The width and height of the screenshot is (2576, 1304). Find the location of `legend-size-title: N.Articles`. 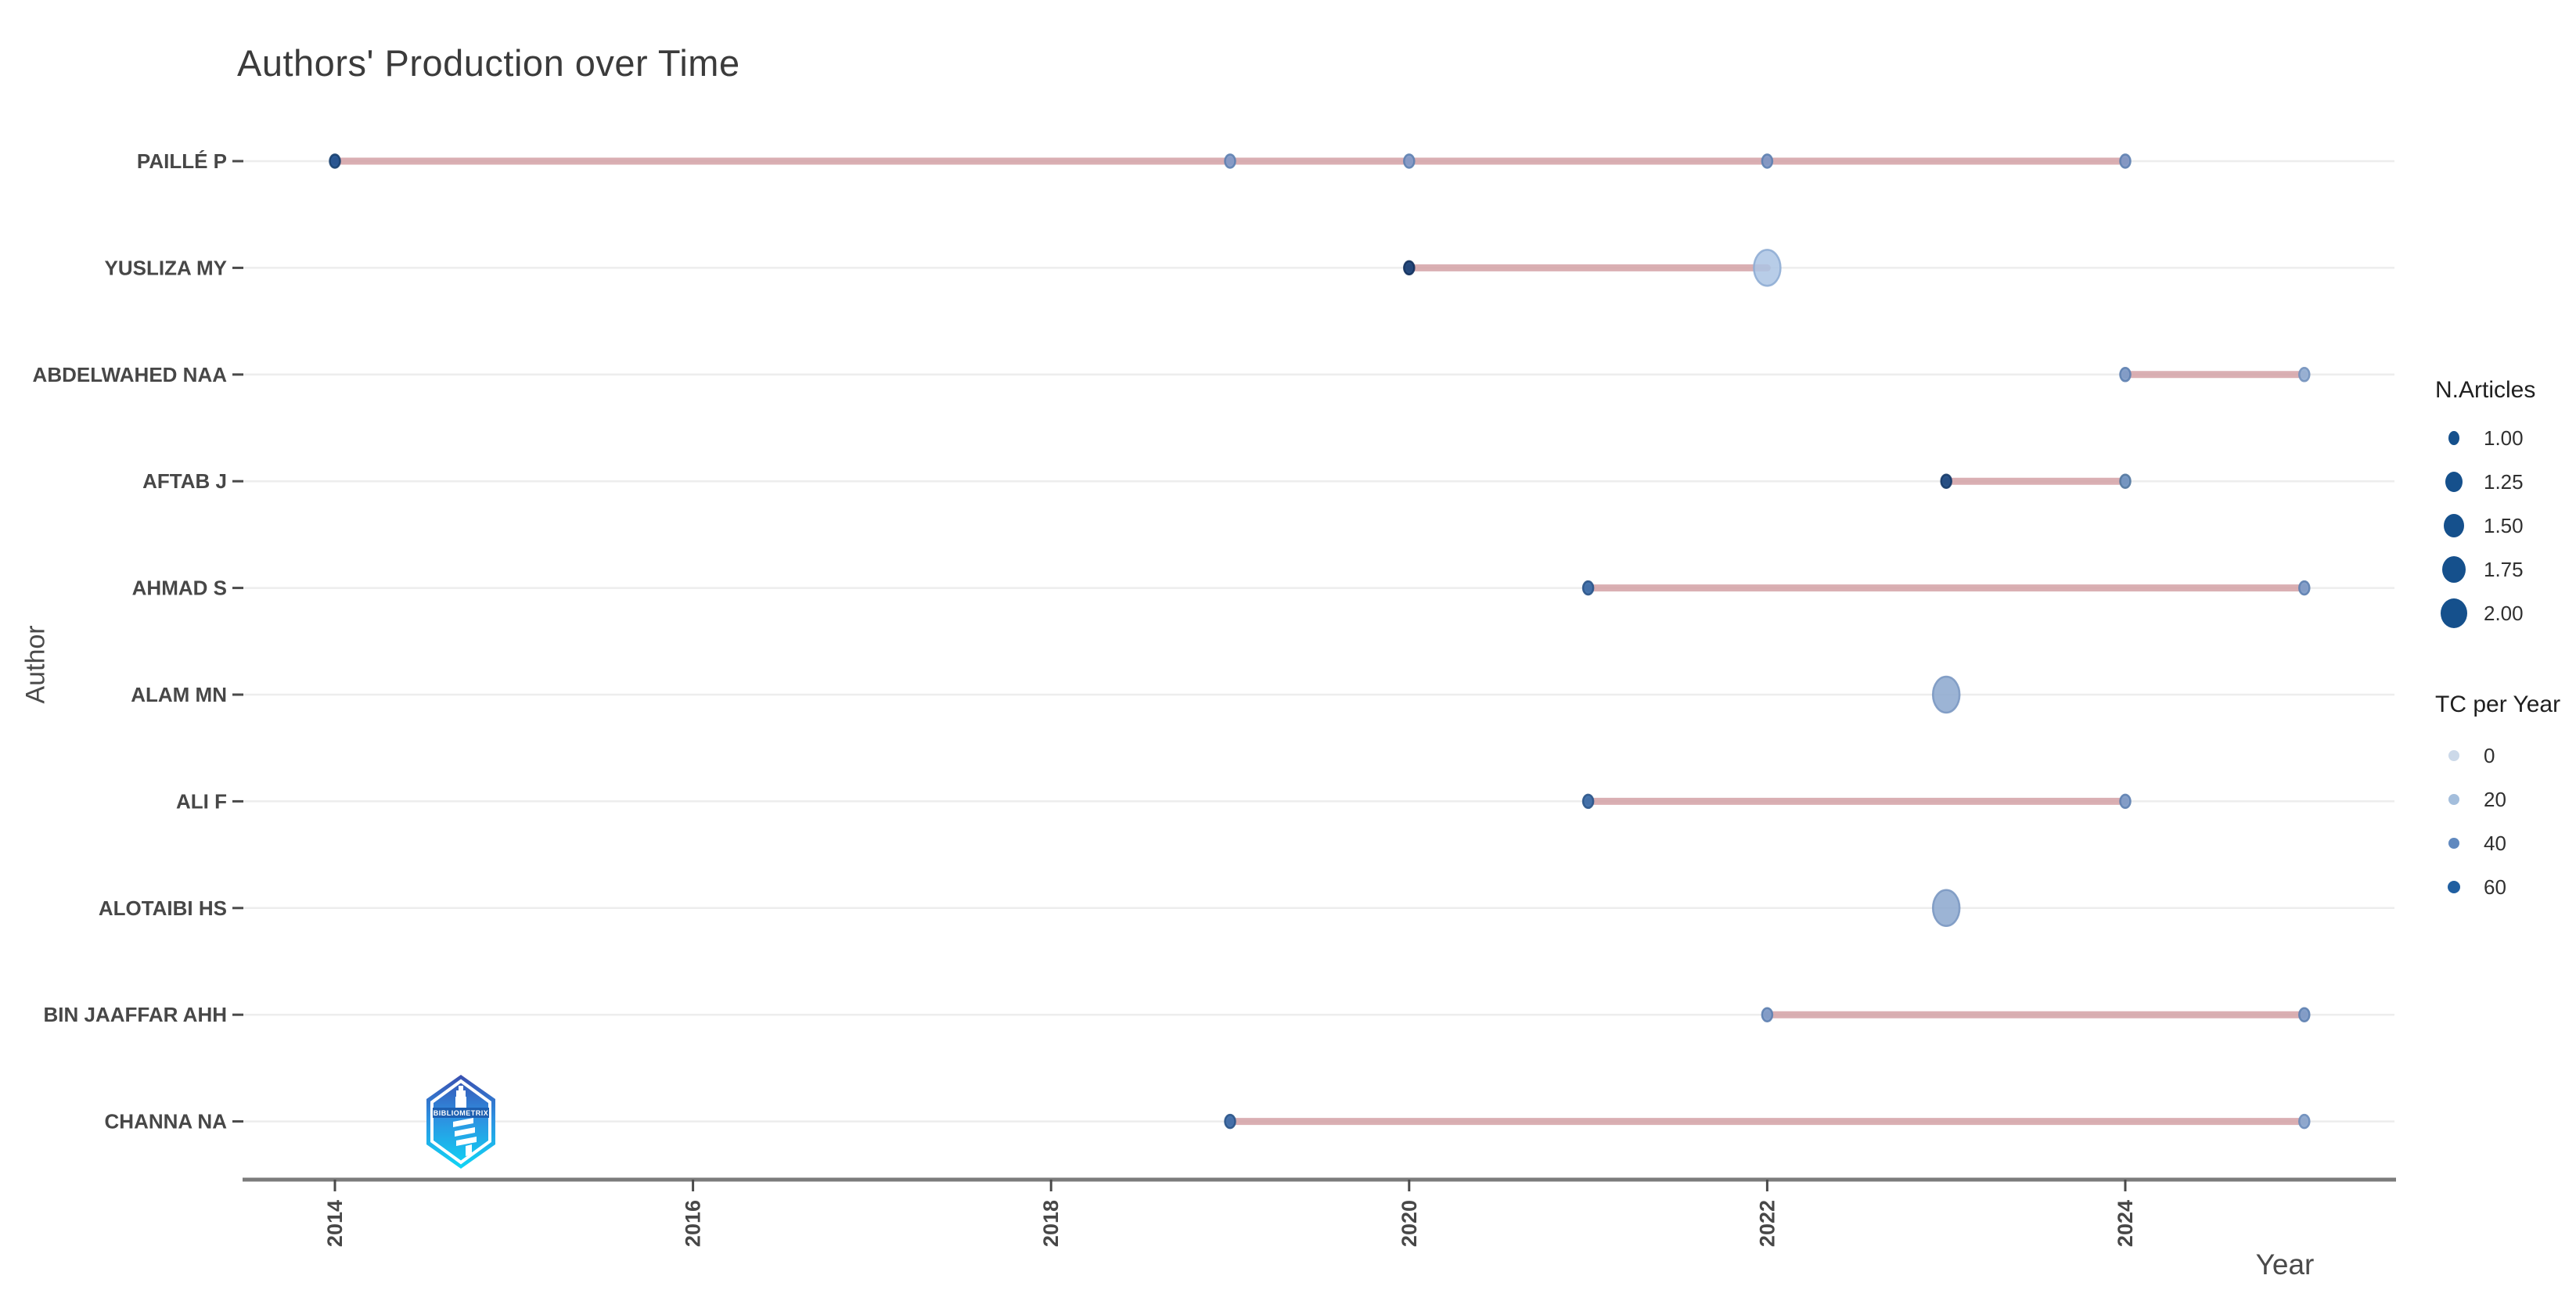

legend-size-title: N.Articles is located at coordinates (2485, 390).